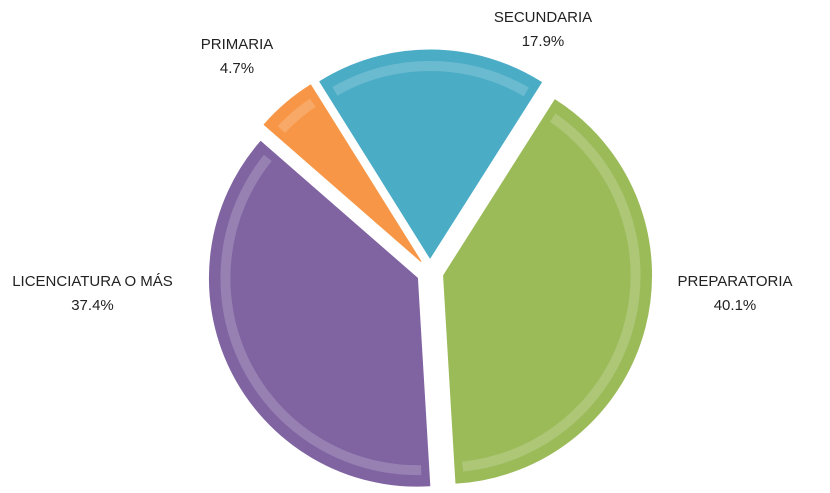 The width and height of the screenshot is (830, 493). What do you see at coordinates (237, 57) in the screenshot?
I see `data-label: PRIMARIA 4.7%` at bounding box center [237, 57].